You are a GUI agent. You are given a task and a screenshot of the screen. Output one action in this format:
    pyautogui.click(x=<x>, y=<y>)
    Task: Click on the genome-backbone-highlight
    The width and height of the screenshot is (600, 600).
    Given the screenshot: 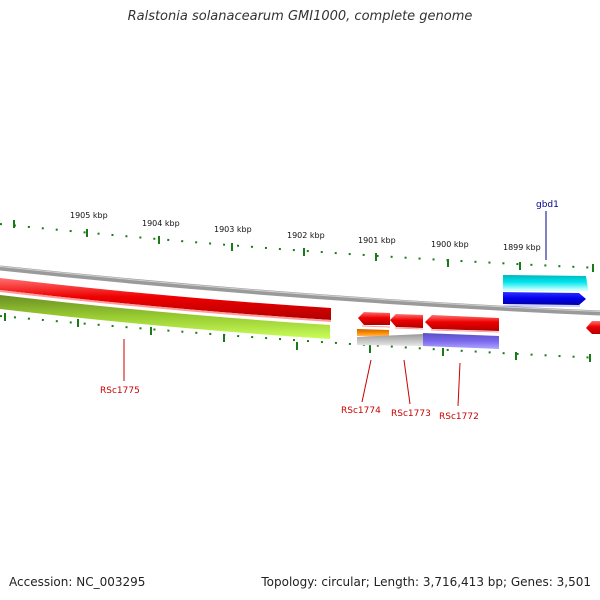 What is the action you would take?
    pyautogui.click(x=300, y=289)
    